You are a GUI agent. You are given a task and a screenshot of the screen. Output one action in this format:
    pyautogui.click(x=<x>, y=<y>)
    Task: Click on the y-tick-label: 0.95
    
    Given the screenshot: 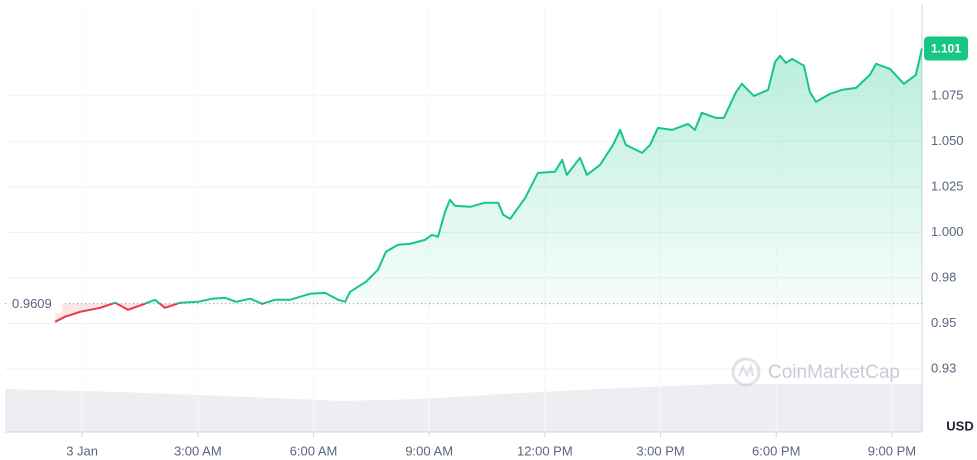 What is the action you would take?
    pyautogui.click(x=943, y=322)
    